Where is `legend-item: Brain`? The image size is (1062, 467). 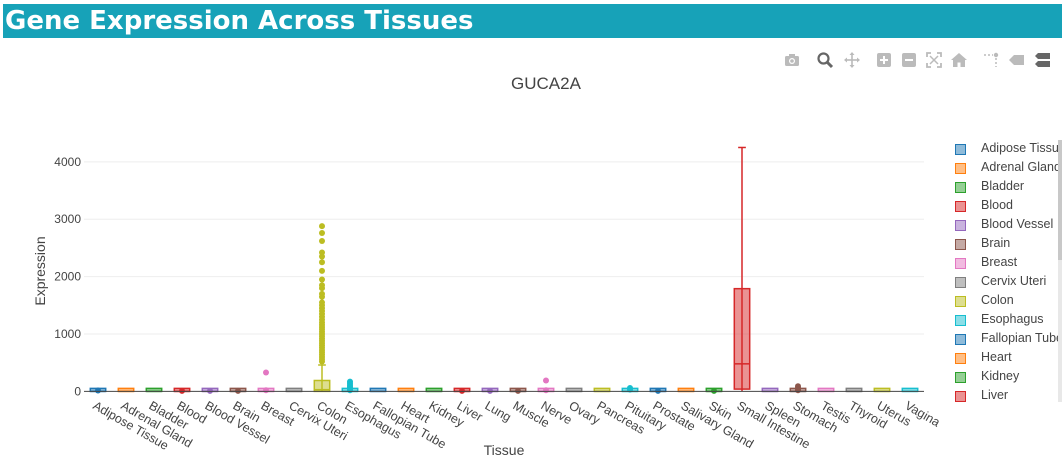 legend-item: Brain is located at coordinates (1007, 244).